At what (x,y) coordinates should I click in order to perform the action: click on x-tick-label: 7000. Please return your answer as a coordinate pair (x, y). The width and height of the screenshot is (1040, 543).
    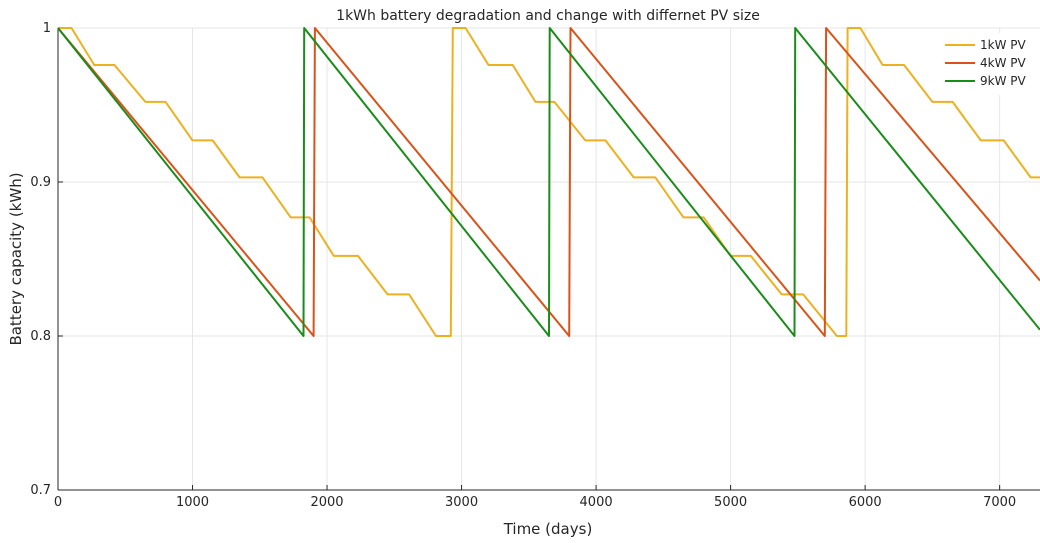
    Looking at the image, I should click on (999, 502).